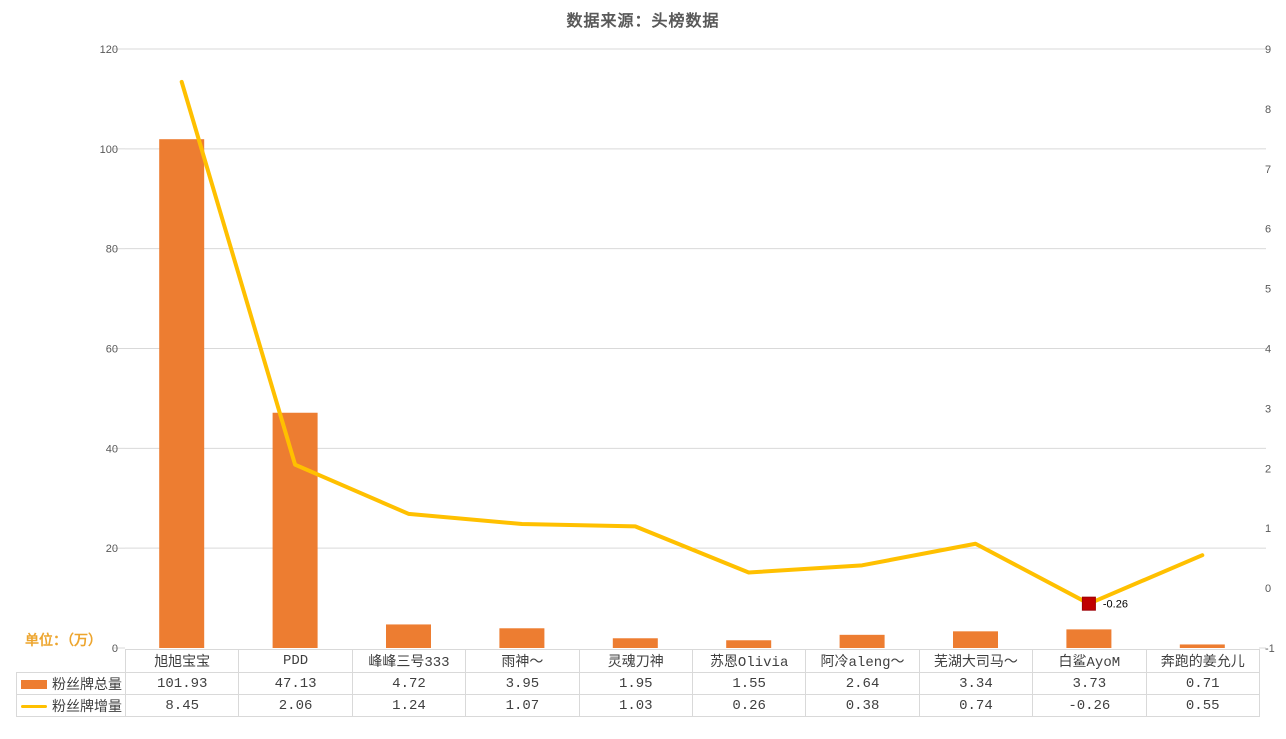 This screenshot has height=739, width=1286. I want to click on value-cell-粉丝牌增量-5: 1.03, so click(635, 705).